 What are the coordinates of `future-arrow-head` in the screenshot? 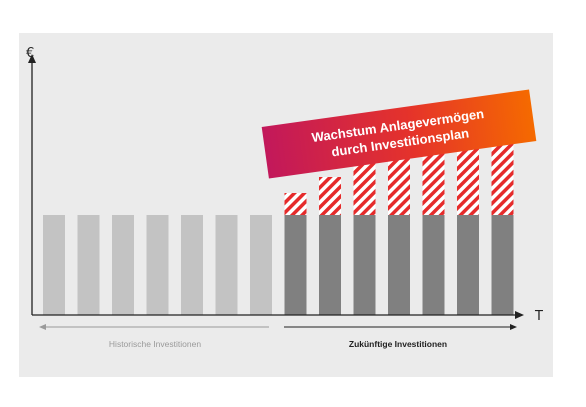 It's located at (513, 327).